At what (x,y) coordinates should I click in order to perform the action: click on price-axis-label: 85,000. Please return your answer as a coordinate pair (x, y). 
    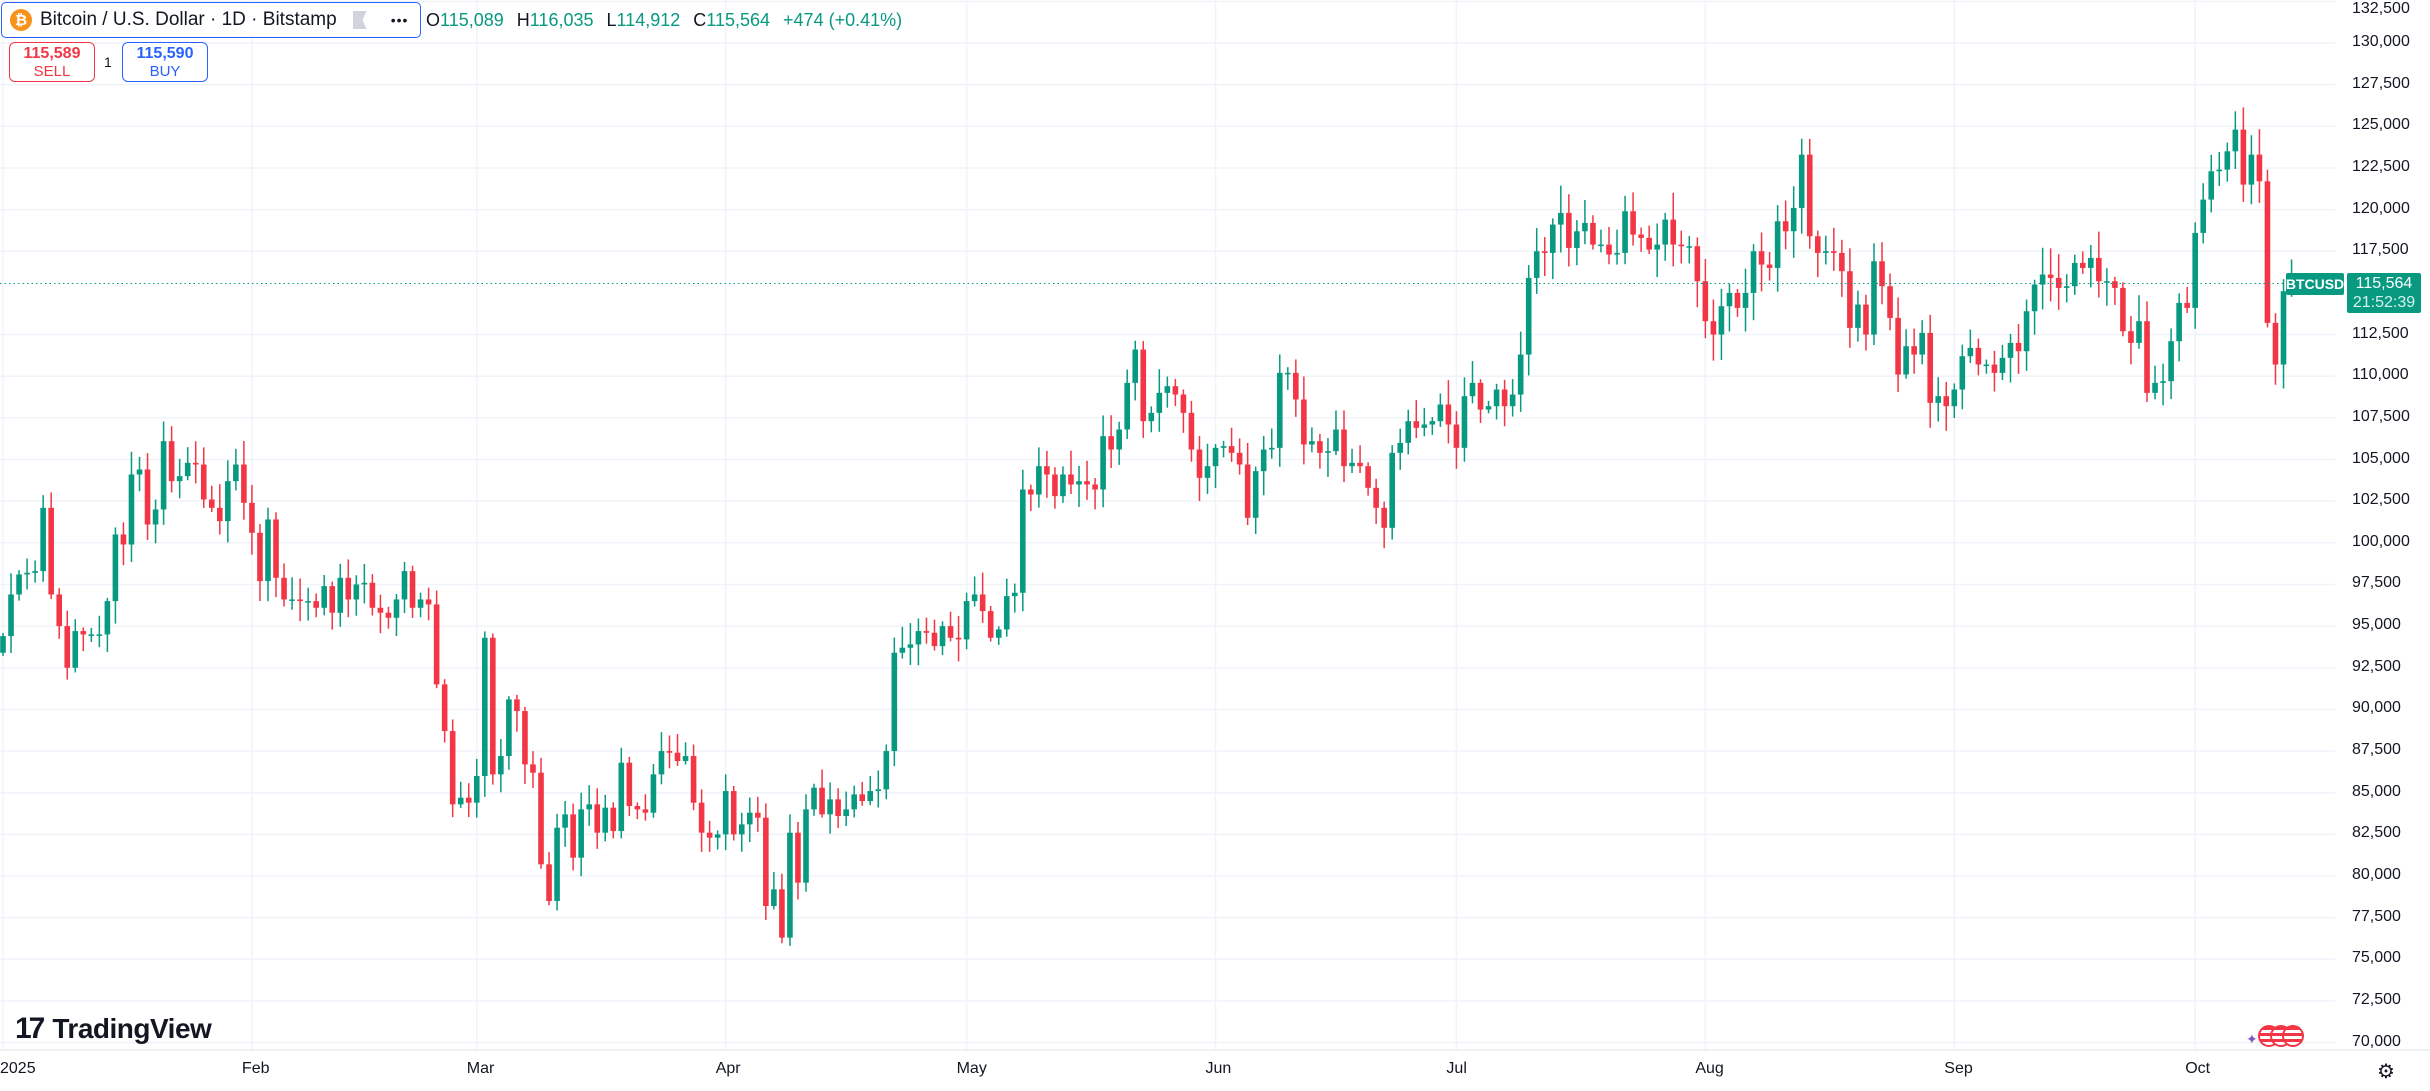
    Looking at the image, I should click on (2376, 791).